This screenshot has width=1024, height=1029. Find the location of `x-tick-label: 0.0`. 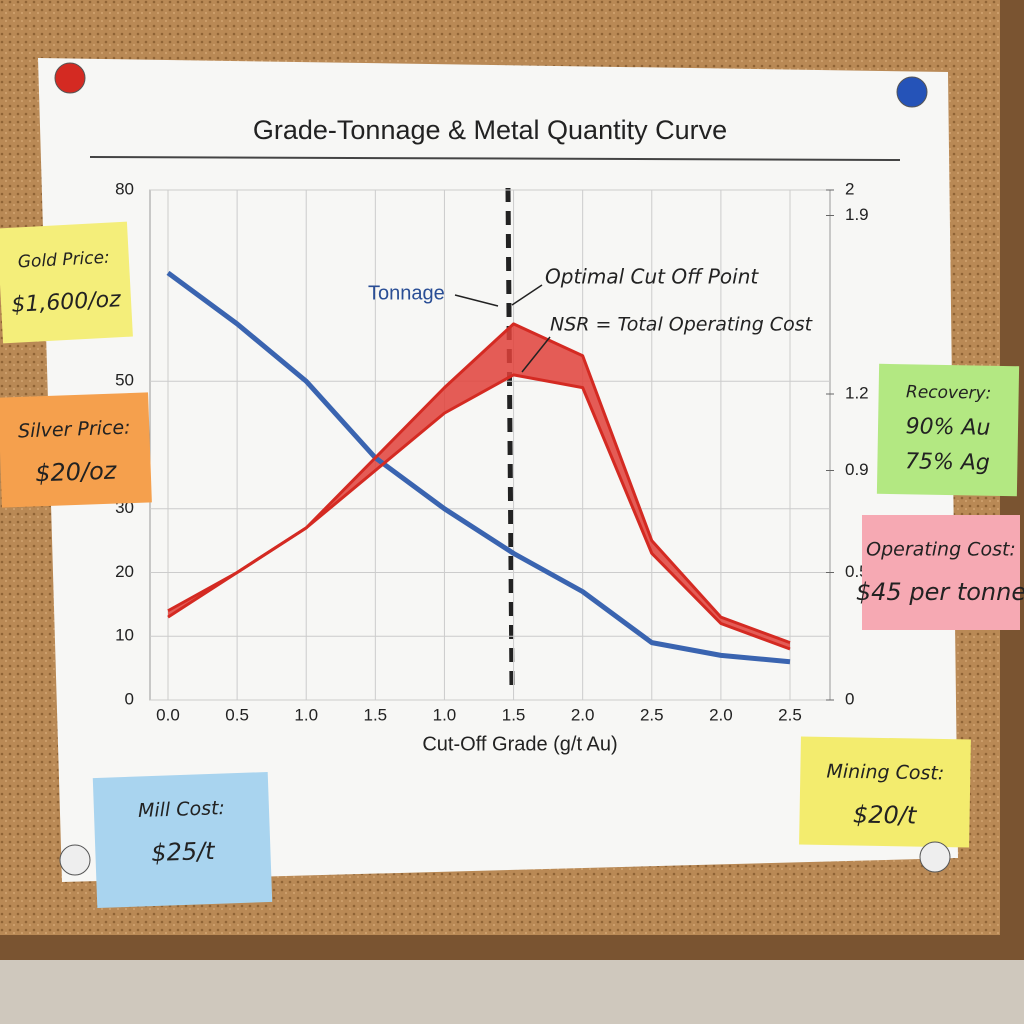

x-tick-label: 0.0 is located at coordinates (168, 714).